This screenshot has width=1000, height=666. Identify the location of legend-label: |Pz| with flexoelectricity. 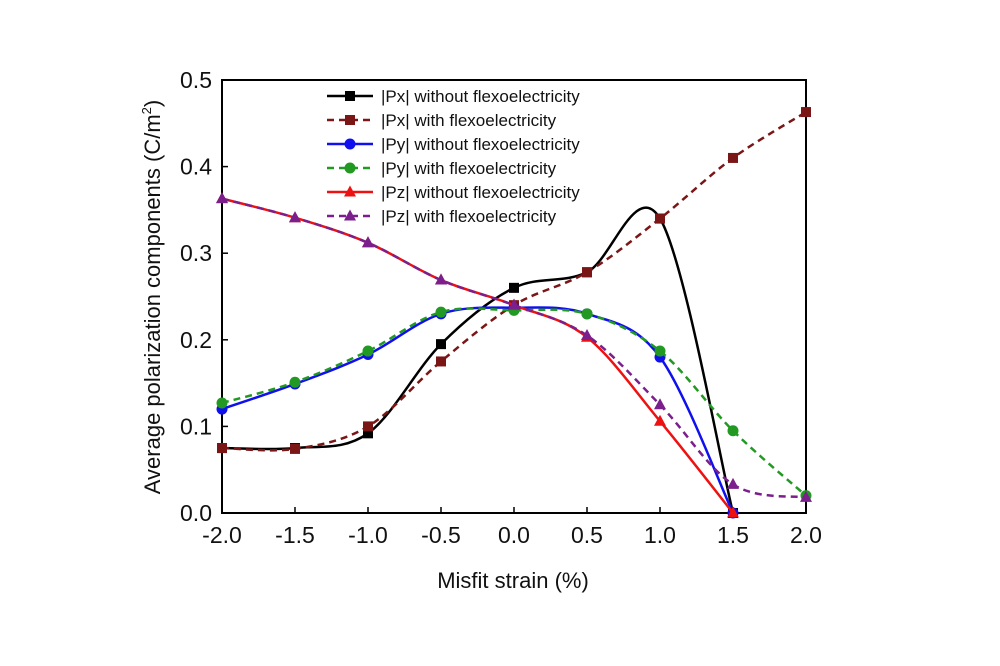
(469, 216).